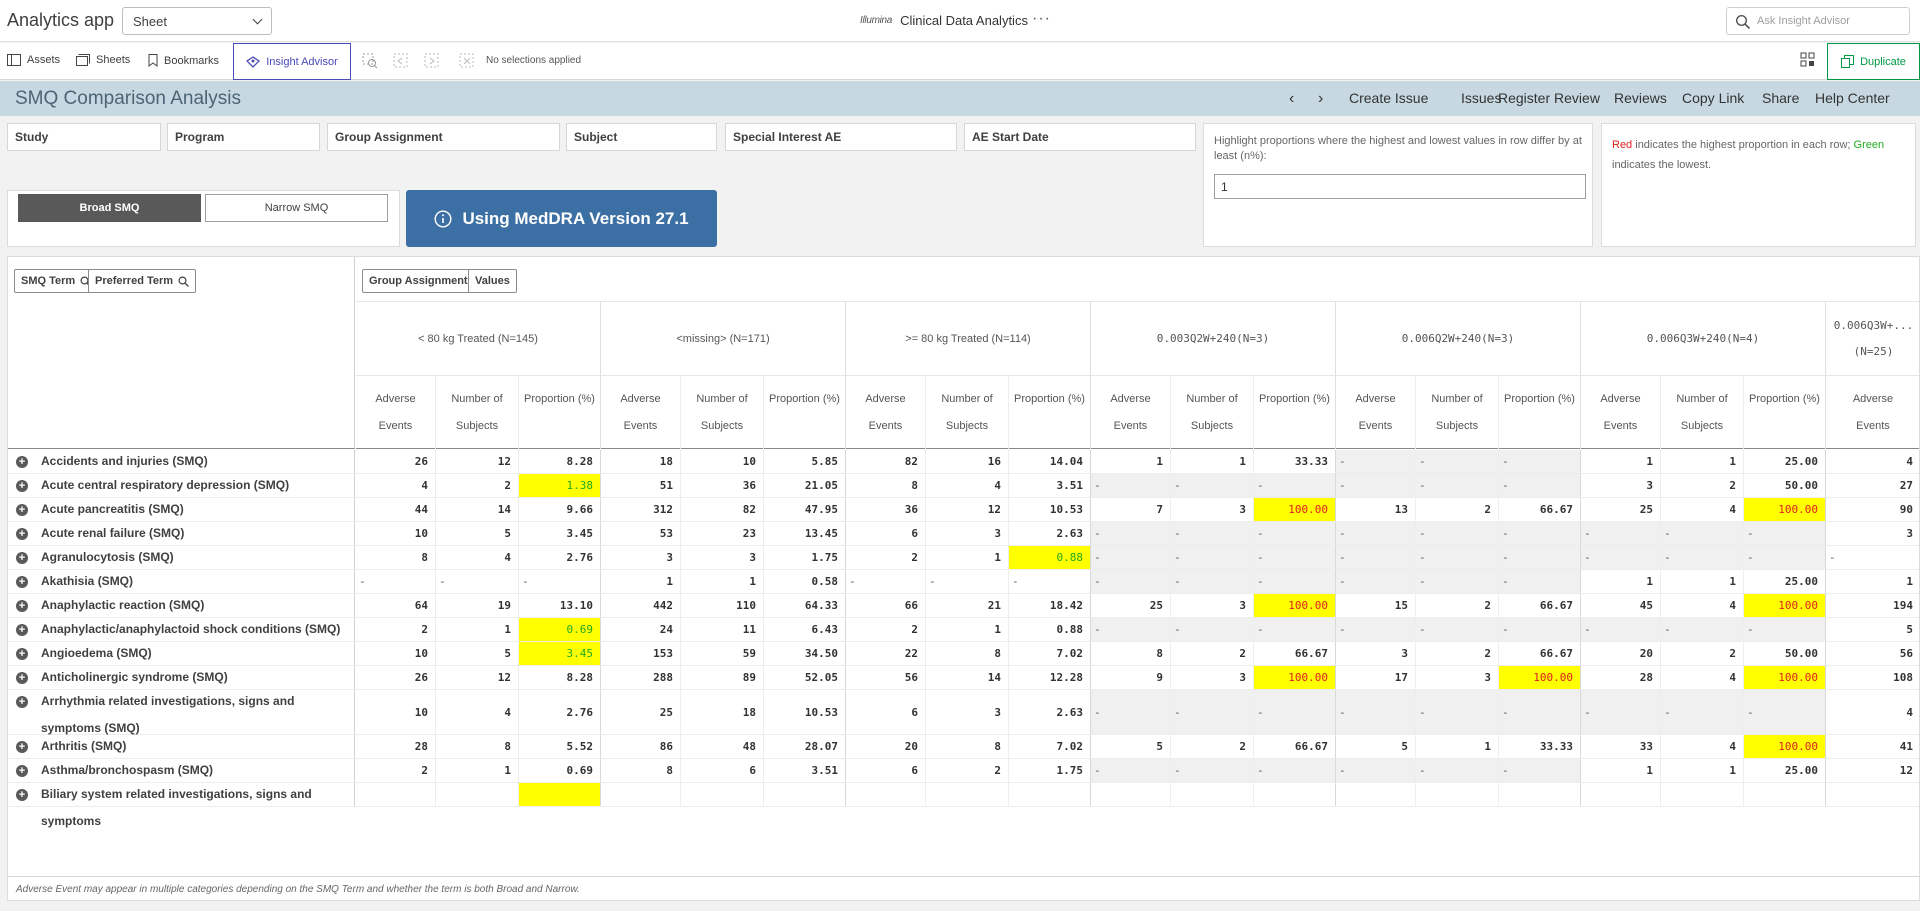 This screenshot has width=1920, height=911. What do you see at coordinates (128, 98) in the screenshot?
I see `page-title: SMQ Comparison Analysis` at bounding box center [128, 98].